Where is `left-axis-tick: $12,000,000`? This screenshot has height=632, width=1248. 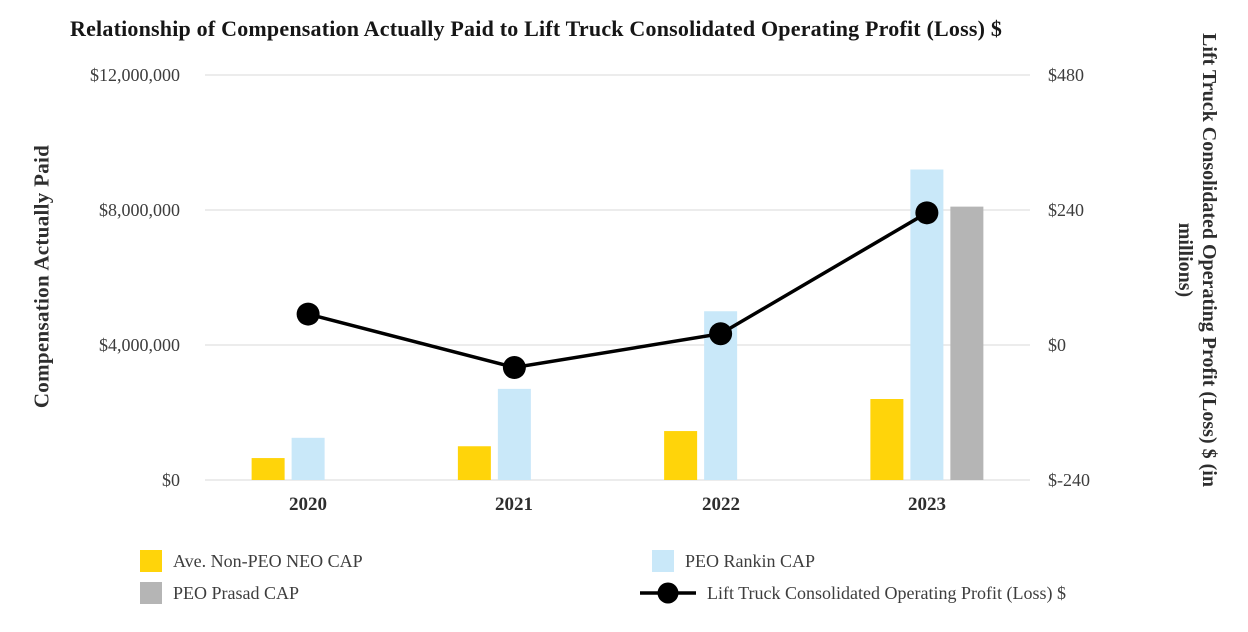 left-axis-tick: $12,000,000 is located at coordinates (135, 75).